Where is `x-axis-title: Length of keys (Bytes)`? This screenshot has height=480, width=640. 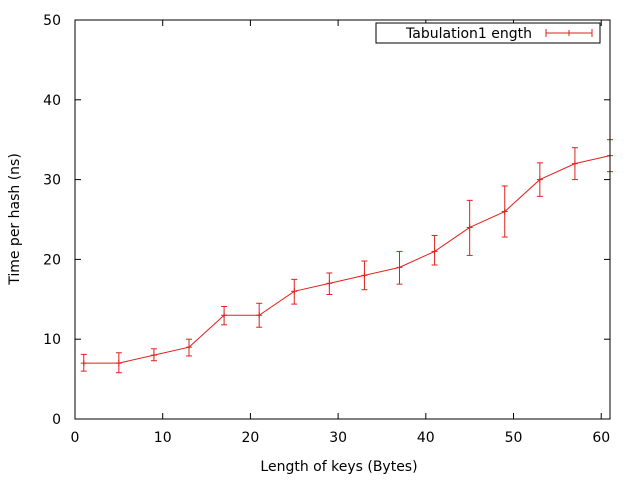 x-axis-title: Length of keys (Bytes) is located at coordinates (338, 467).